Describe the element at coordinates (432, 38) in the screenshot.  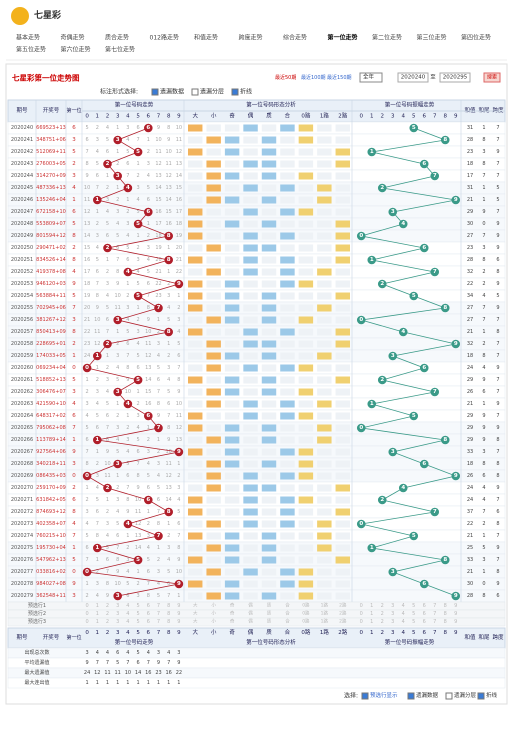
I see `nav-link: 第三位走势` at that location.